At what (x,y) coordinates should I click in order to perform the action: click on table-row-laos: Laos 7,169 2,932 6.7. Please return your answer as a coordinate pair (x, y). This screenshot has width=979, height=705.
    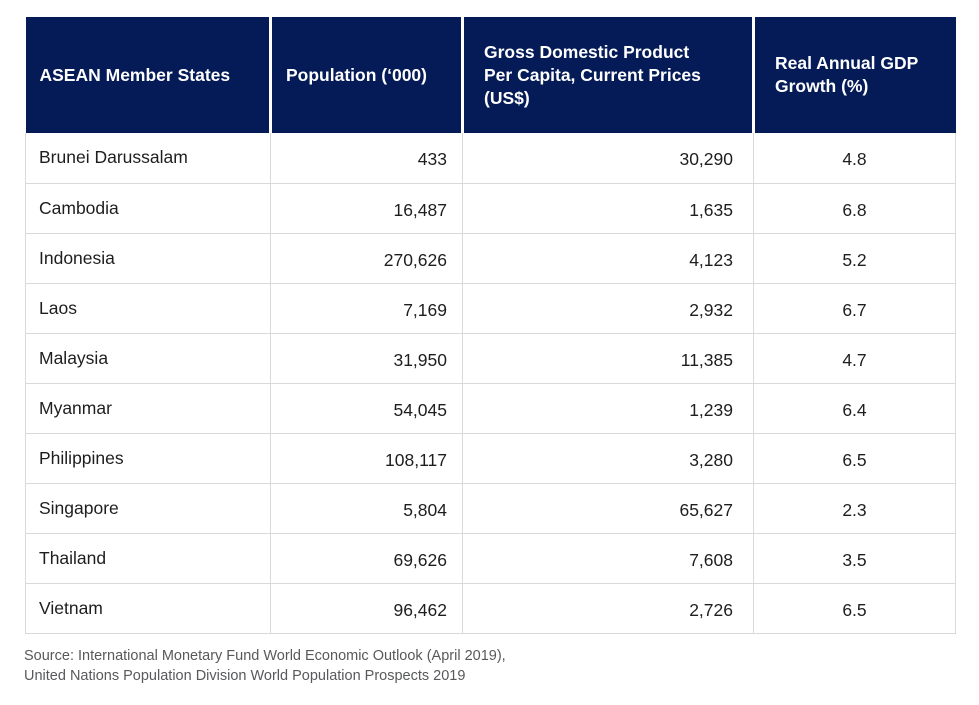
    Looking at the image, I should click on (490, 308).